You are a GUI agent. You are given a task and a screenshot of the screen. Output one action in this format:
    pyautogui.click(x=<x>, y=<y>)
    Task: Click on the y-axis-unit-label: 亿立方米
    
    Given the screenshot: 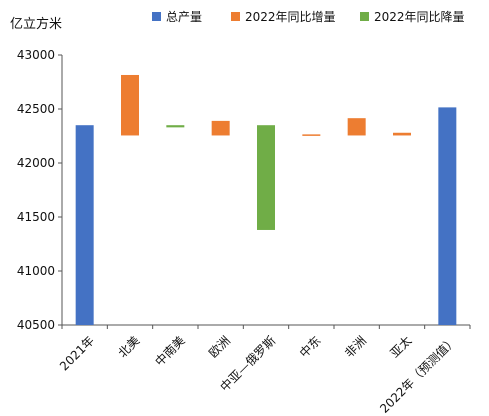 What is the action you would take?
    pyautogui.click(x=36, y=24)
    